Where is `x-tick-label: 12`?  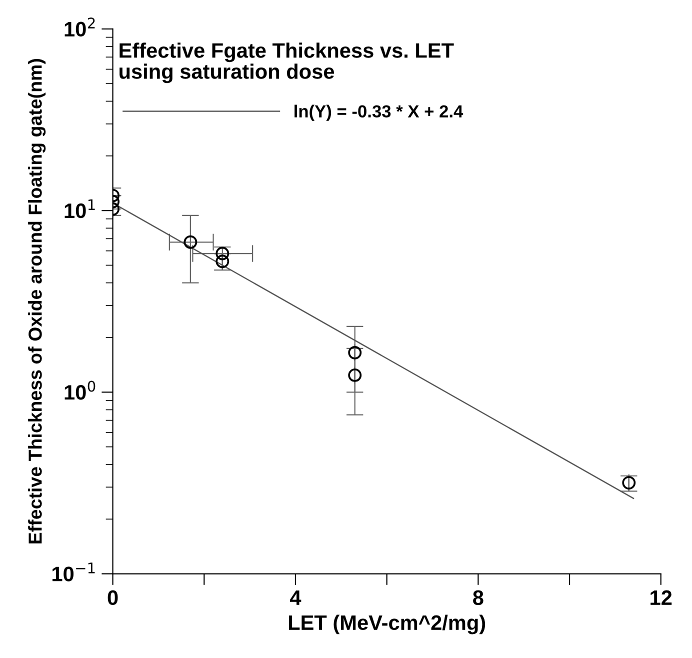 x-tick-label: 12 is located at coordinates (661, 597).